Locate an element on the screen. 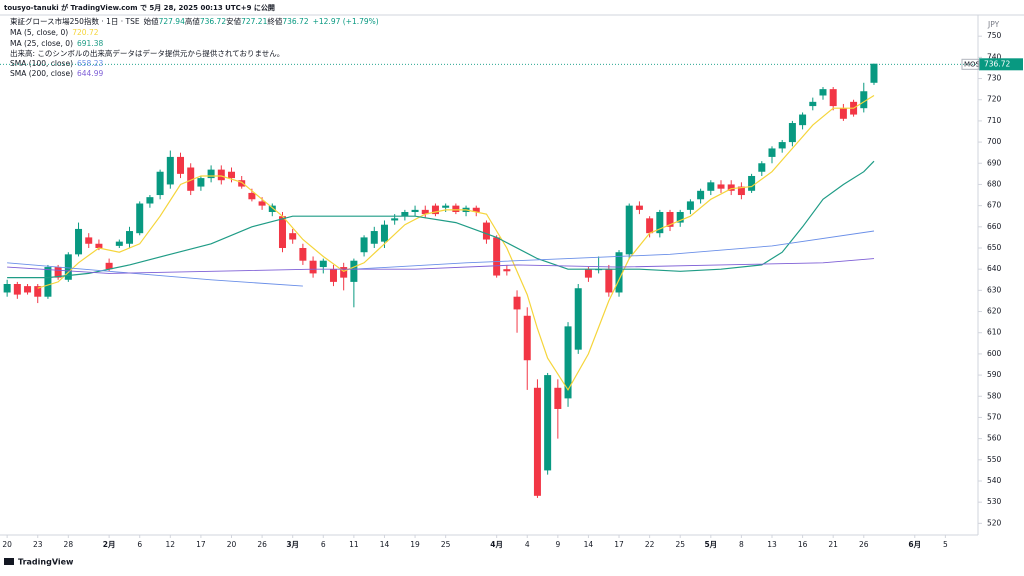 Image resolution: width=1024 pixels, height=576 pixels. currency: JPY is located at coordinates (993, 24).